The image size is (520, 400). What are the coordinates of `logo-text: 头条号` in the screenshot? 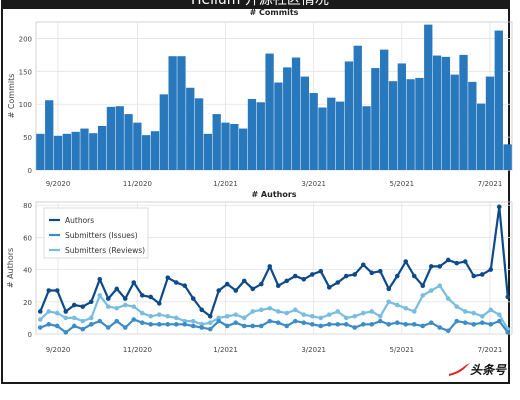 It's located at (488, 370).